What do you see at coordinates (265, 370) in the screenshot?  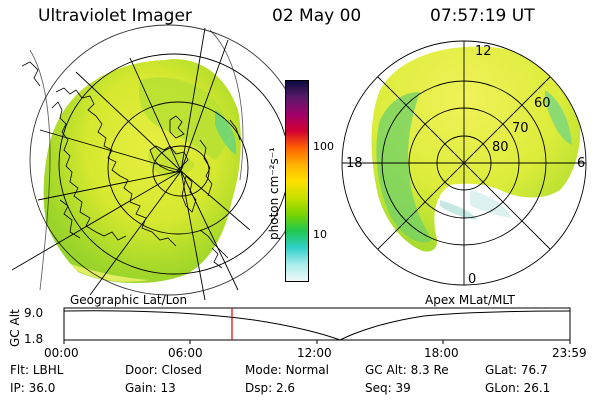 I see `info-key: Mode:` at bounding box center [265, 370].